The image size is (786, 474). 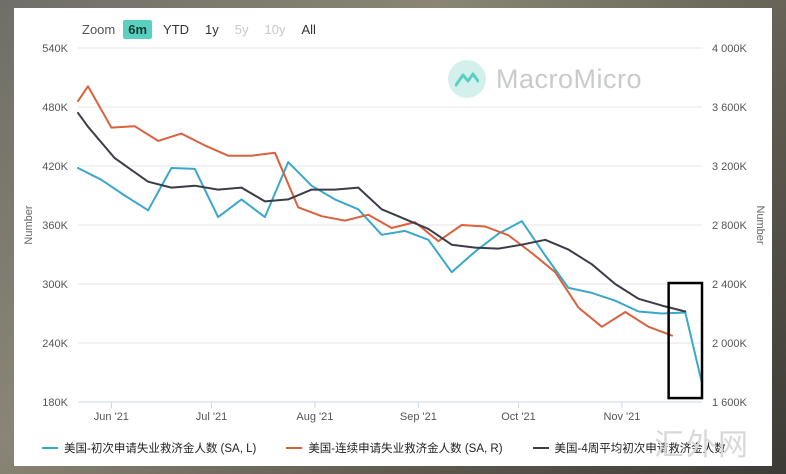 What do you see at coordinates (99, 29) in the screenshot?
I see `zoom-label: Zoom` at bounding box center [99, 29].